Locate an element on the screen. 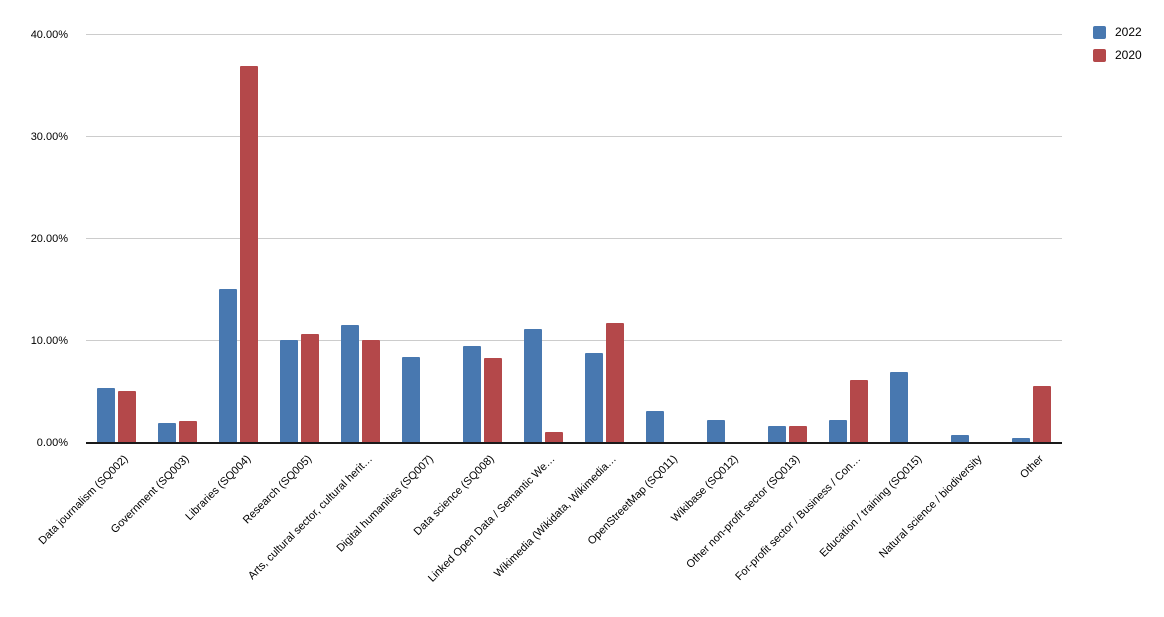 The width and height of the screenshot is (1164, 617). legend-item-2022: 2022 is located at coordinates (1117, 32).